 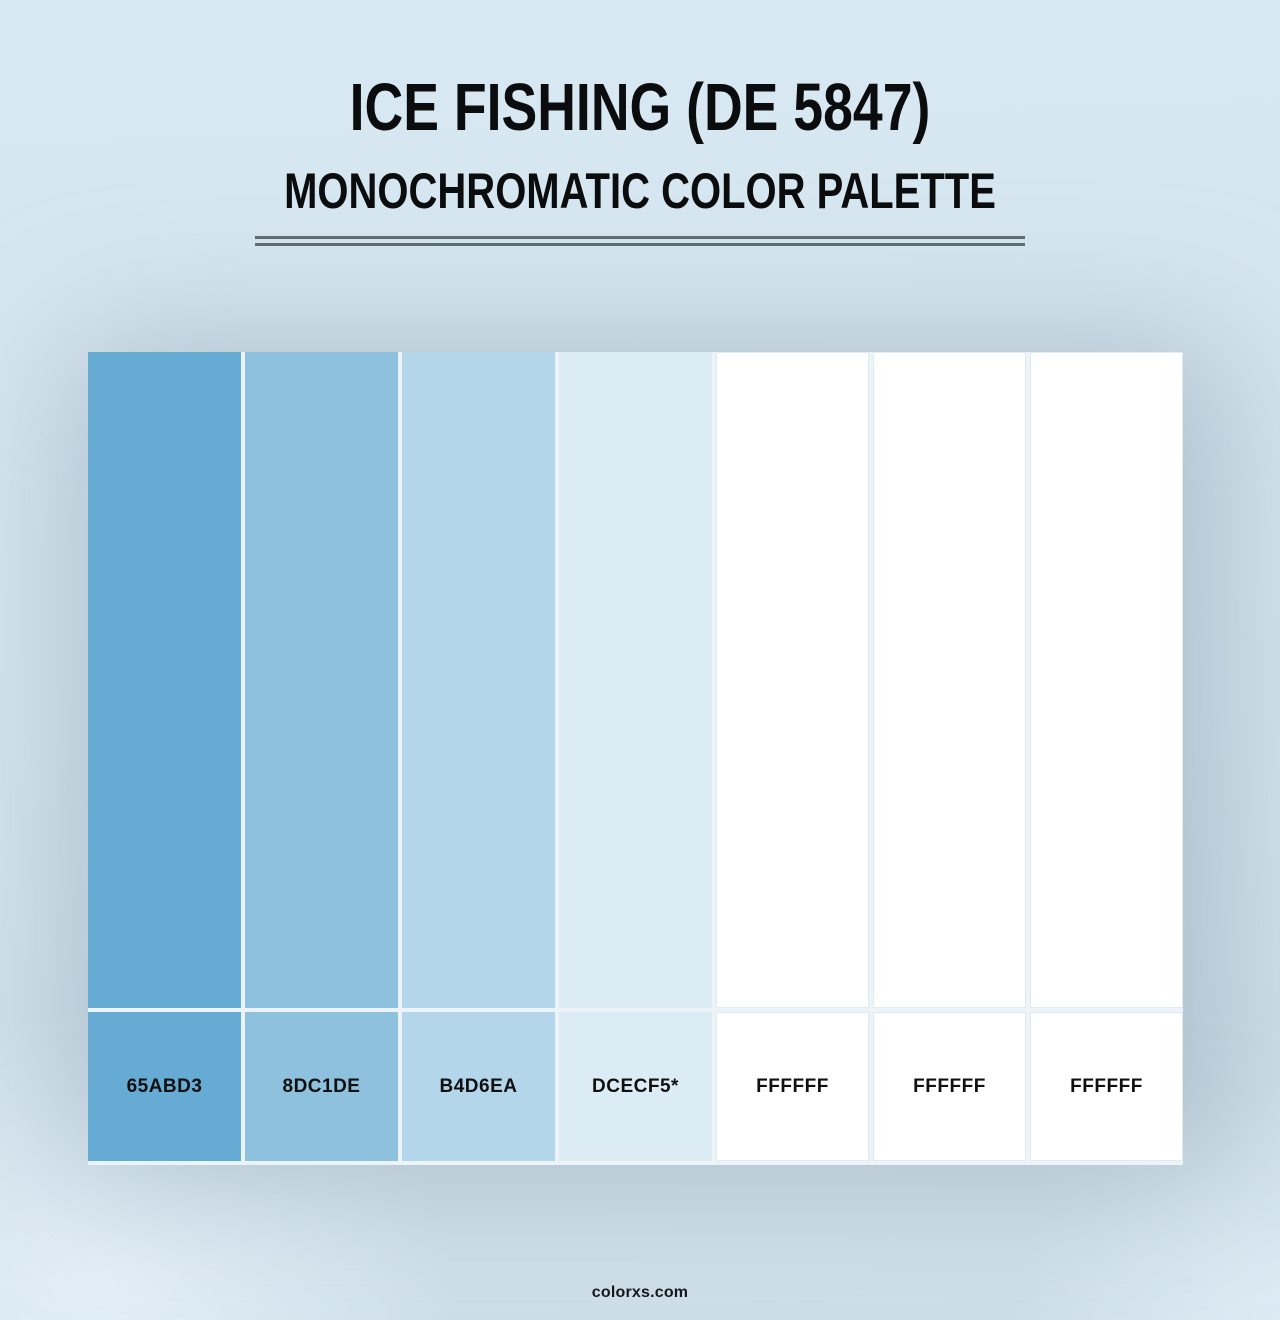 I want to click on swatch-hex-label: B4D6EA, so click(x=478, y=1086).